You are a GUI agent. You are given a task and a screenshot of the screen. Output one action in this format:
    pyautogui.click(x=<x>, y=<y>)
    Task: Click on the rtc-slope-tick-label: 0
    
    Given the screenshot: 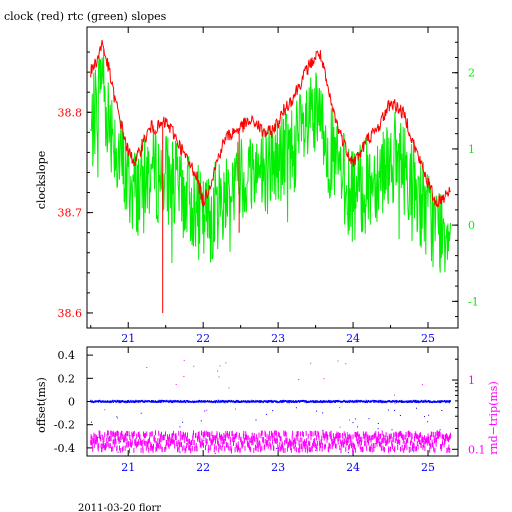 What is the action you would take?
    pyautogui.click(x=471, y=225)
    